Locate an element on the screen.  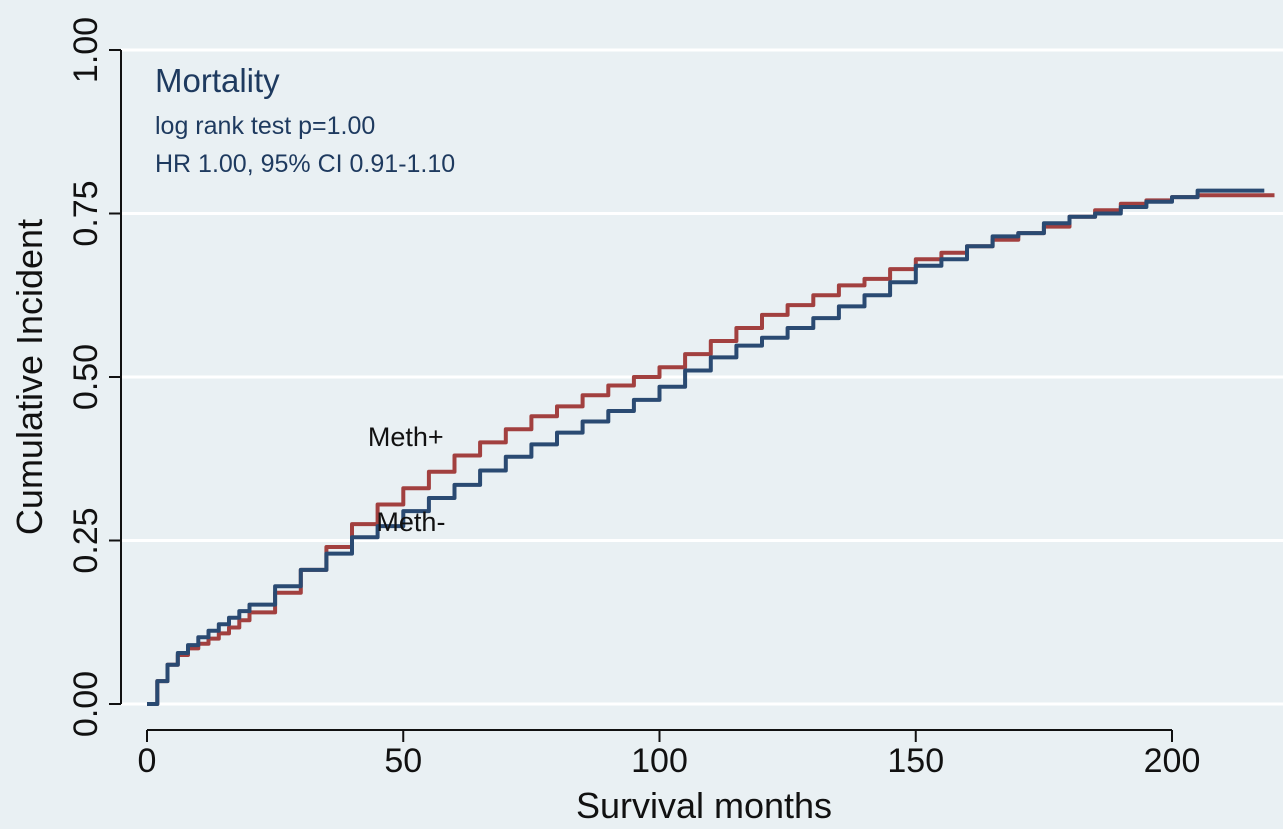
x-tick-label-3: 150 is located at coordinates (915, 761).